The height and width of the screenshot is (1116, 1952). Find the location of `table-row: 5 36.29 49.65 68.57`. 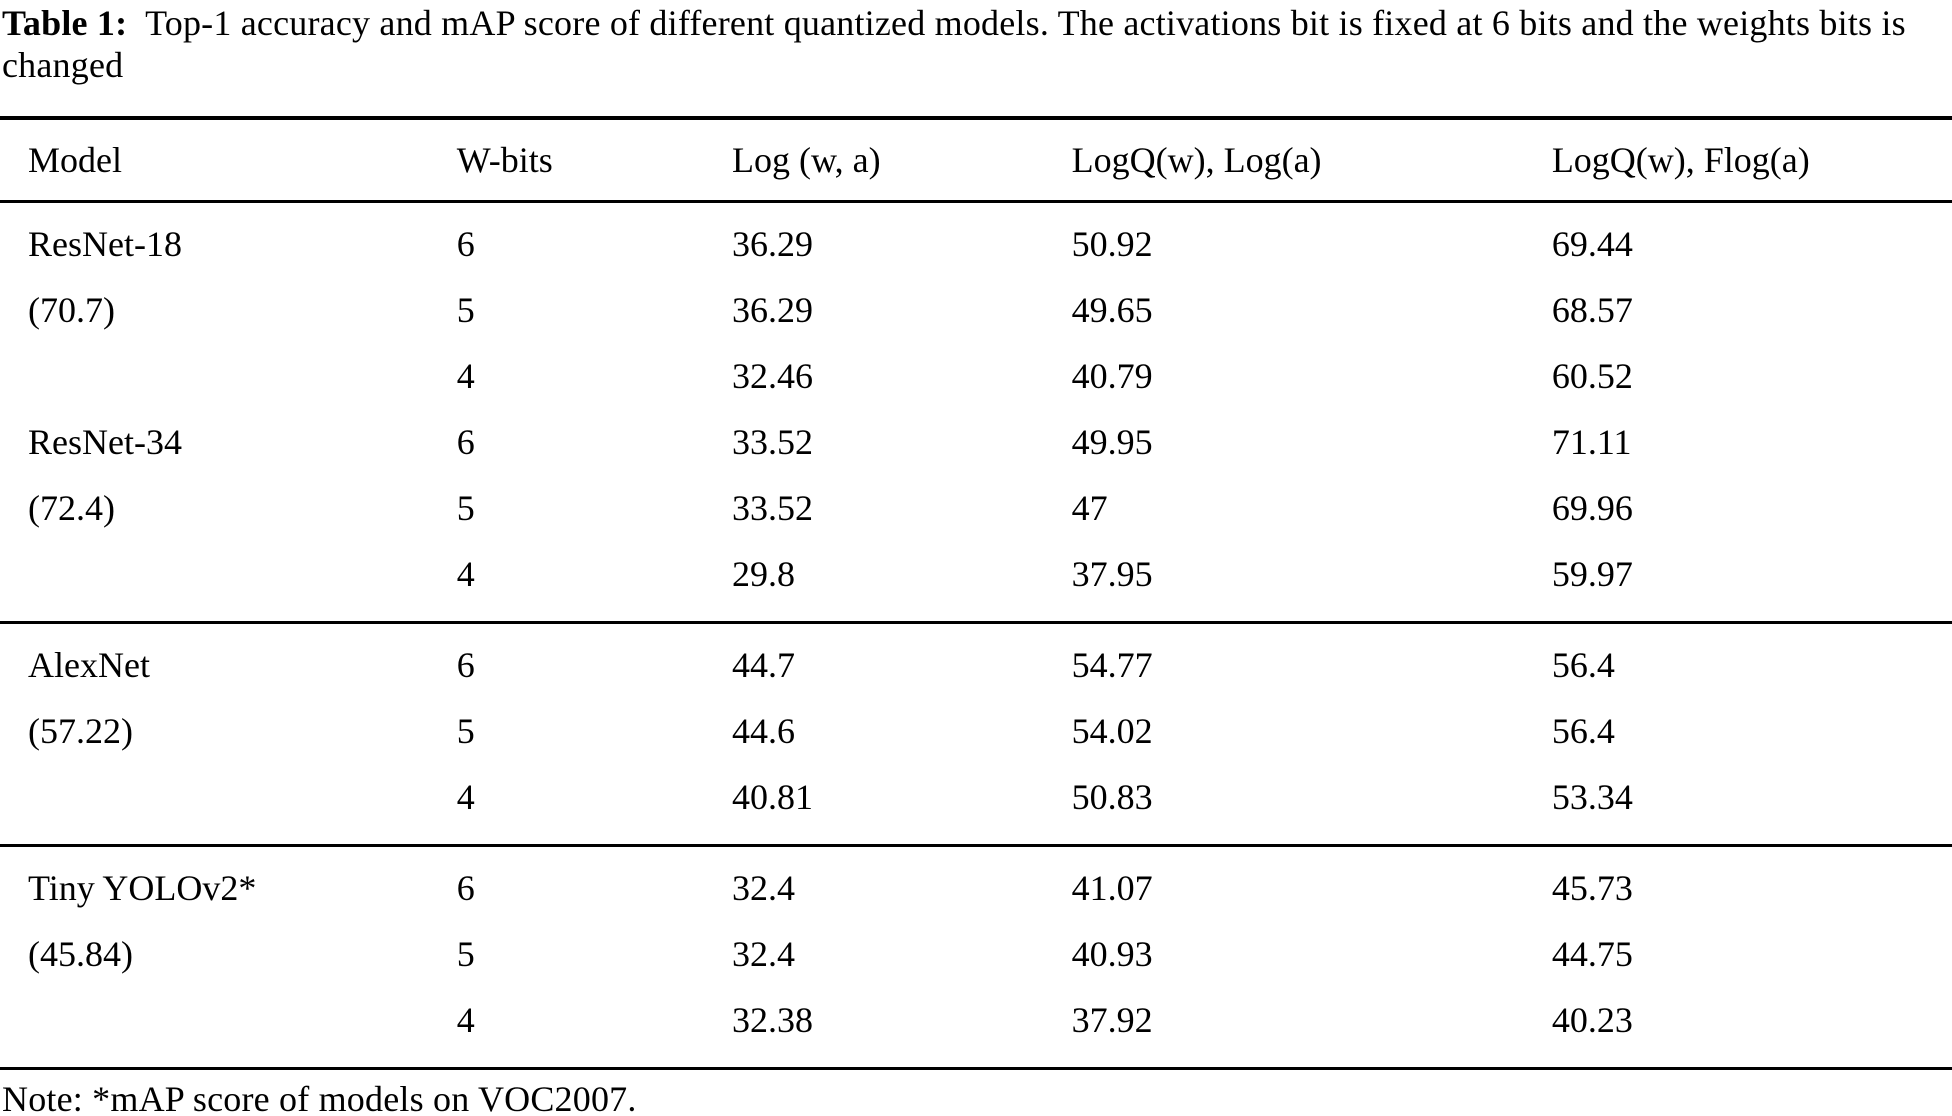

table-row: 5 36.29 49.65 68.57 is located at coordinates (976, 310).